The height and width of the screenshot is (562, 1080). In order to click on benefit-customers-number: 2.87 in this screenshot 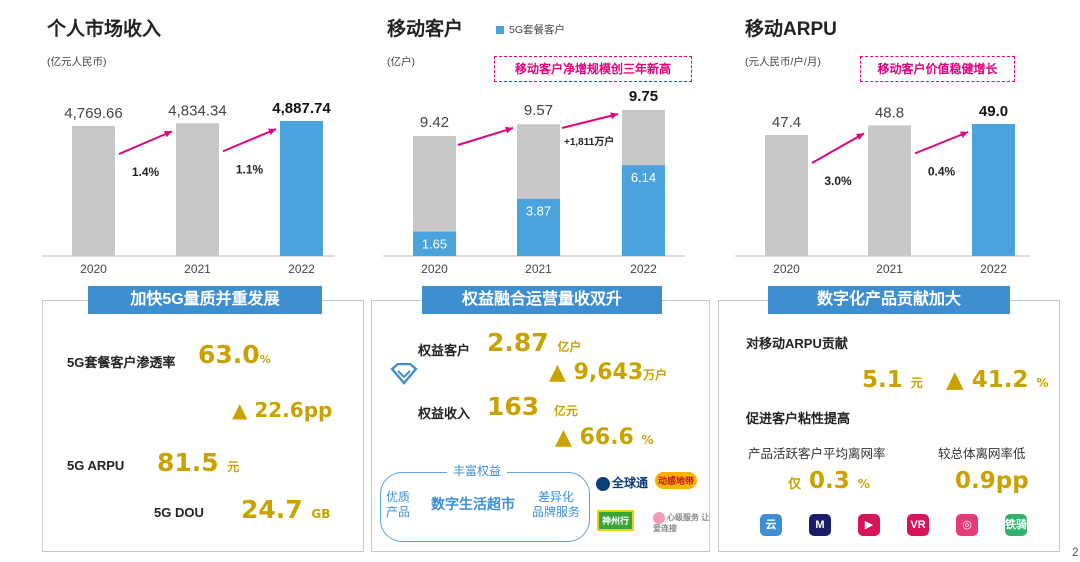, I will do `click(518, 342)`.